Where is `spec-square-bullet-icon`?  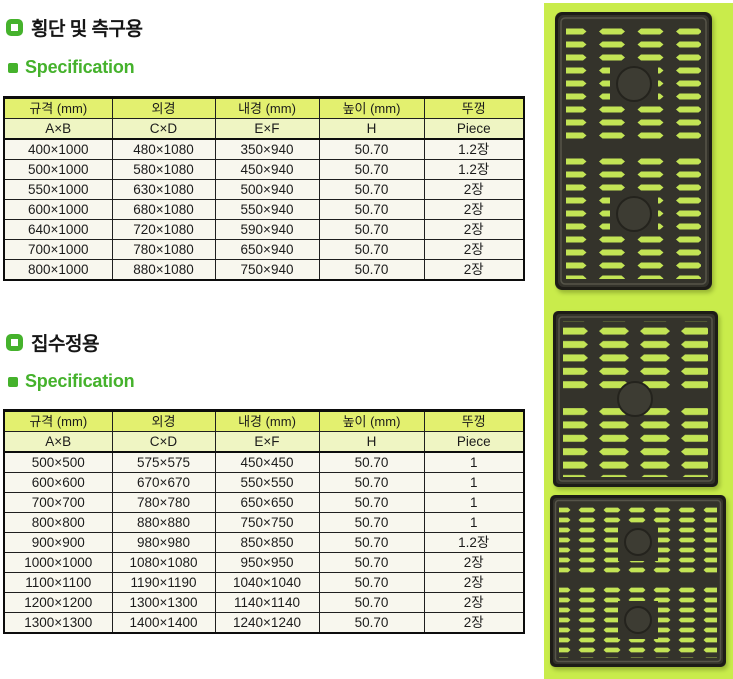
spec-square-bullet-icon is located at coordinates (13, 381).